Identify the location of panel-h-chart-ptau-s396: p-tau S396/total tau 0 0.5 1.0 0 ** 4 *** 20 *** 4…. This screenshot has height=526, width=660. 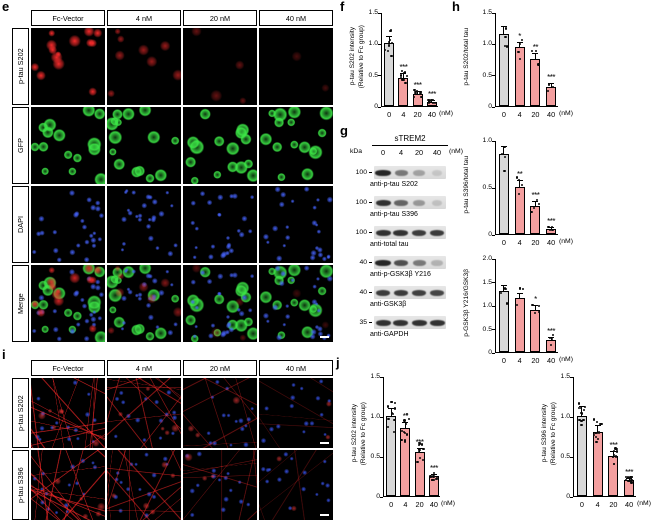
(521, 192).